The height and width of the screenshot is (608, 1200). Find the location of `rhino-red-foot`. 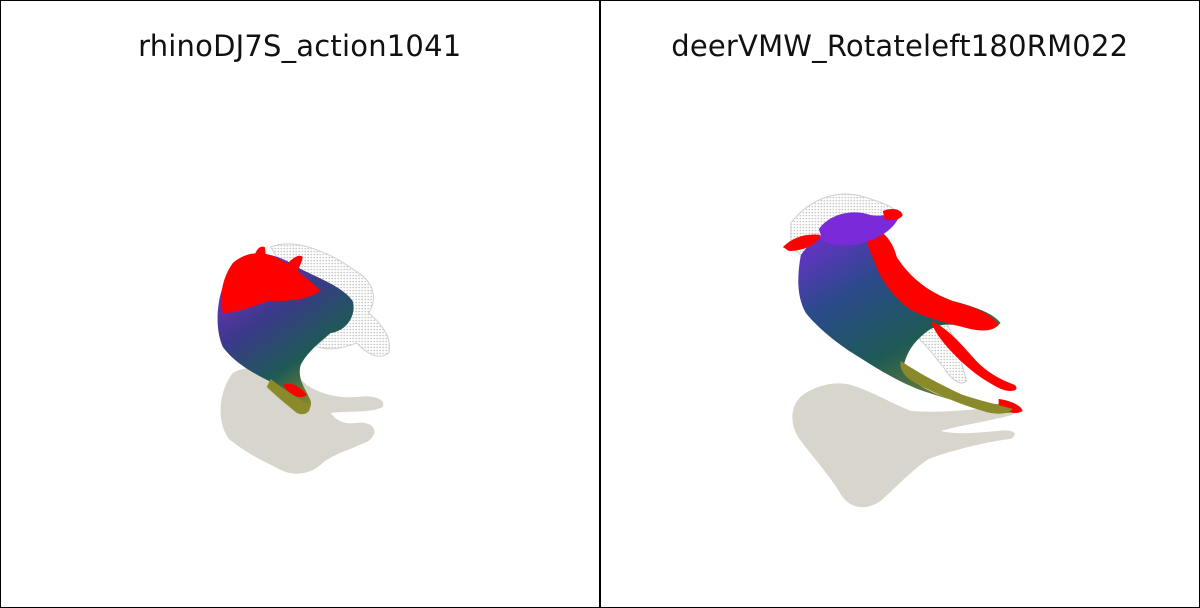

rhino-red-foot is located at coordinates (294, 390).